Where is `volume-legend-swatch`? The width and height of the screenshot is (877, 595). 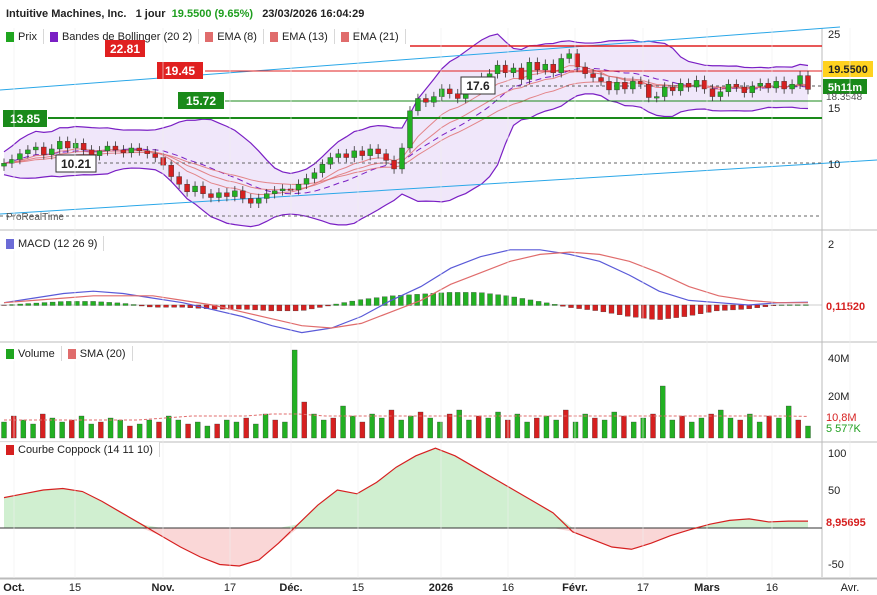 volume-legend-swatch is located at coordinates (71, 353).